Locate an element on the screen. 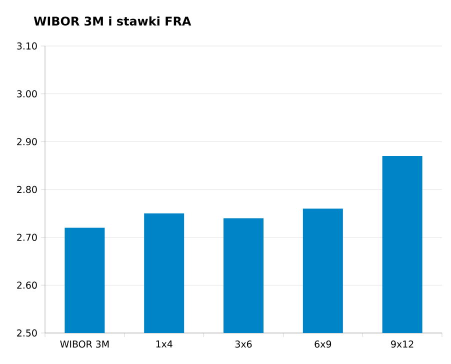  x-tick-label: 6x9 is located at coordinates (323, 344).